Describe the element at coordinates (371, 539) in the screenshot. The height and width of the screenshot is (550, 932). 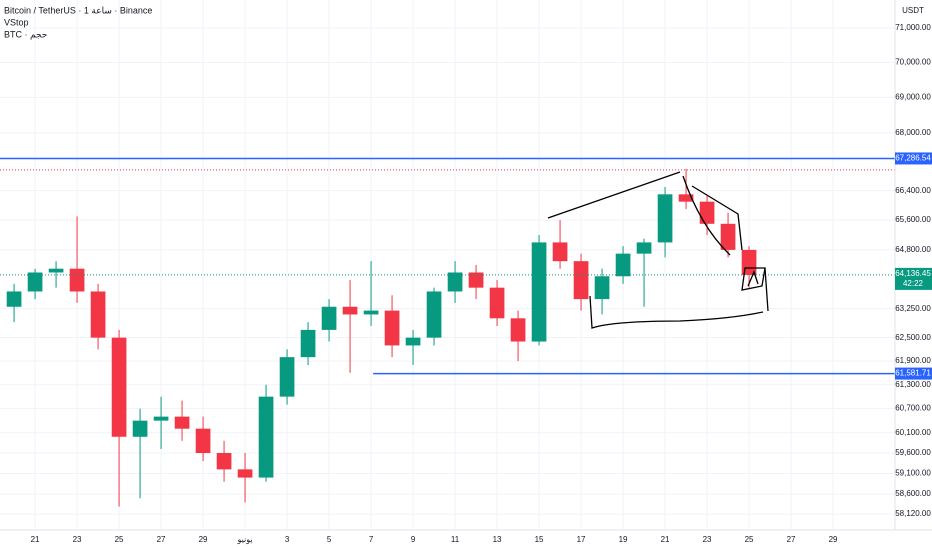
I see `x-tick-label: 7` at that location.